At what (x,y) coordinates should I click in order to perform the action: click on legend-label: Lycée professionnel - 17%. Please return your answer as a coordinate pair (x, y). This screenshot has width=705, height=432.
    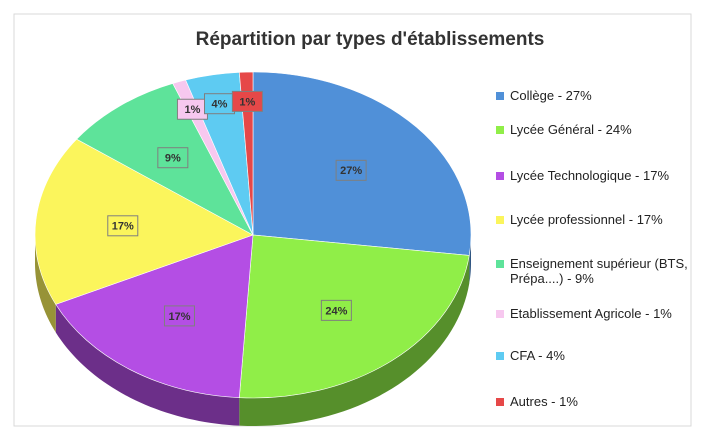
    Looking at the image, I should click on (586, 219).